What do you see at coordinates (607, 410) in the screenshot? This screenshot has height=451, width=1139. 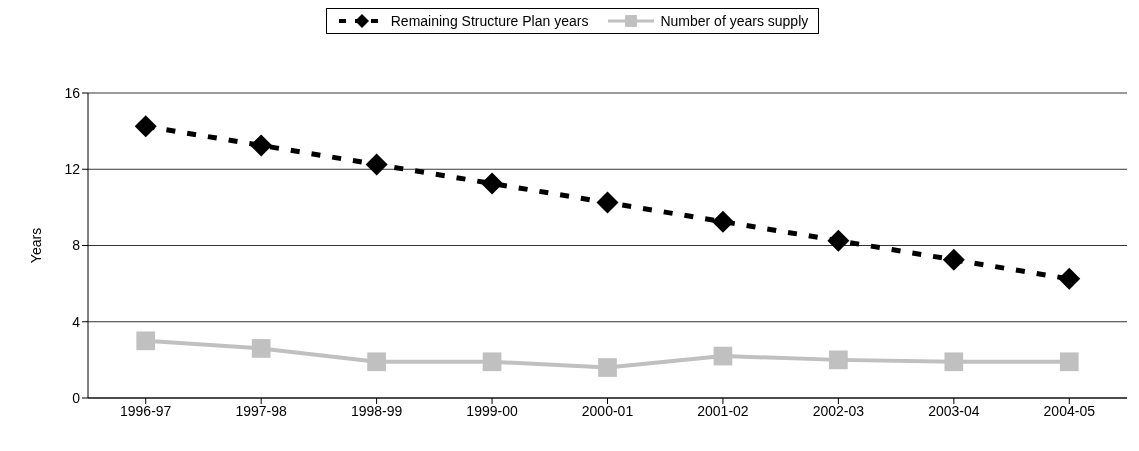 I see `x-tick-label: 2000-01` at bounding box center [607, 410].